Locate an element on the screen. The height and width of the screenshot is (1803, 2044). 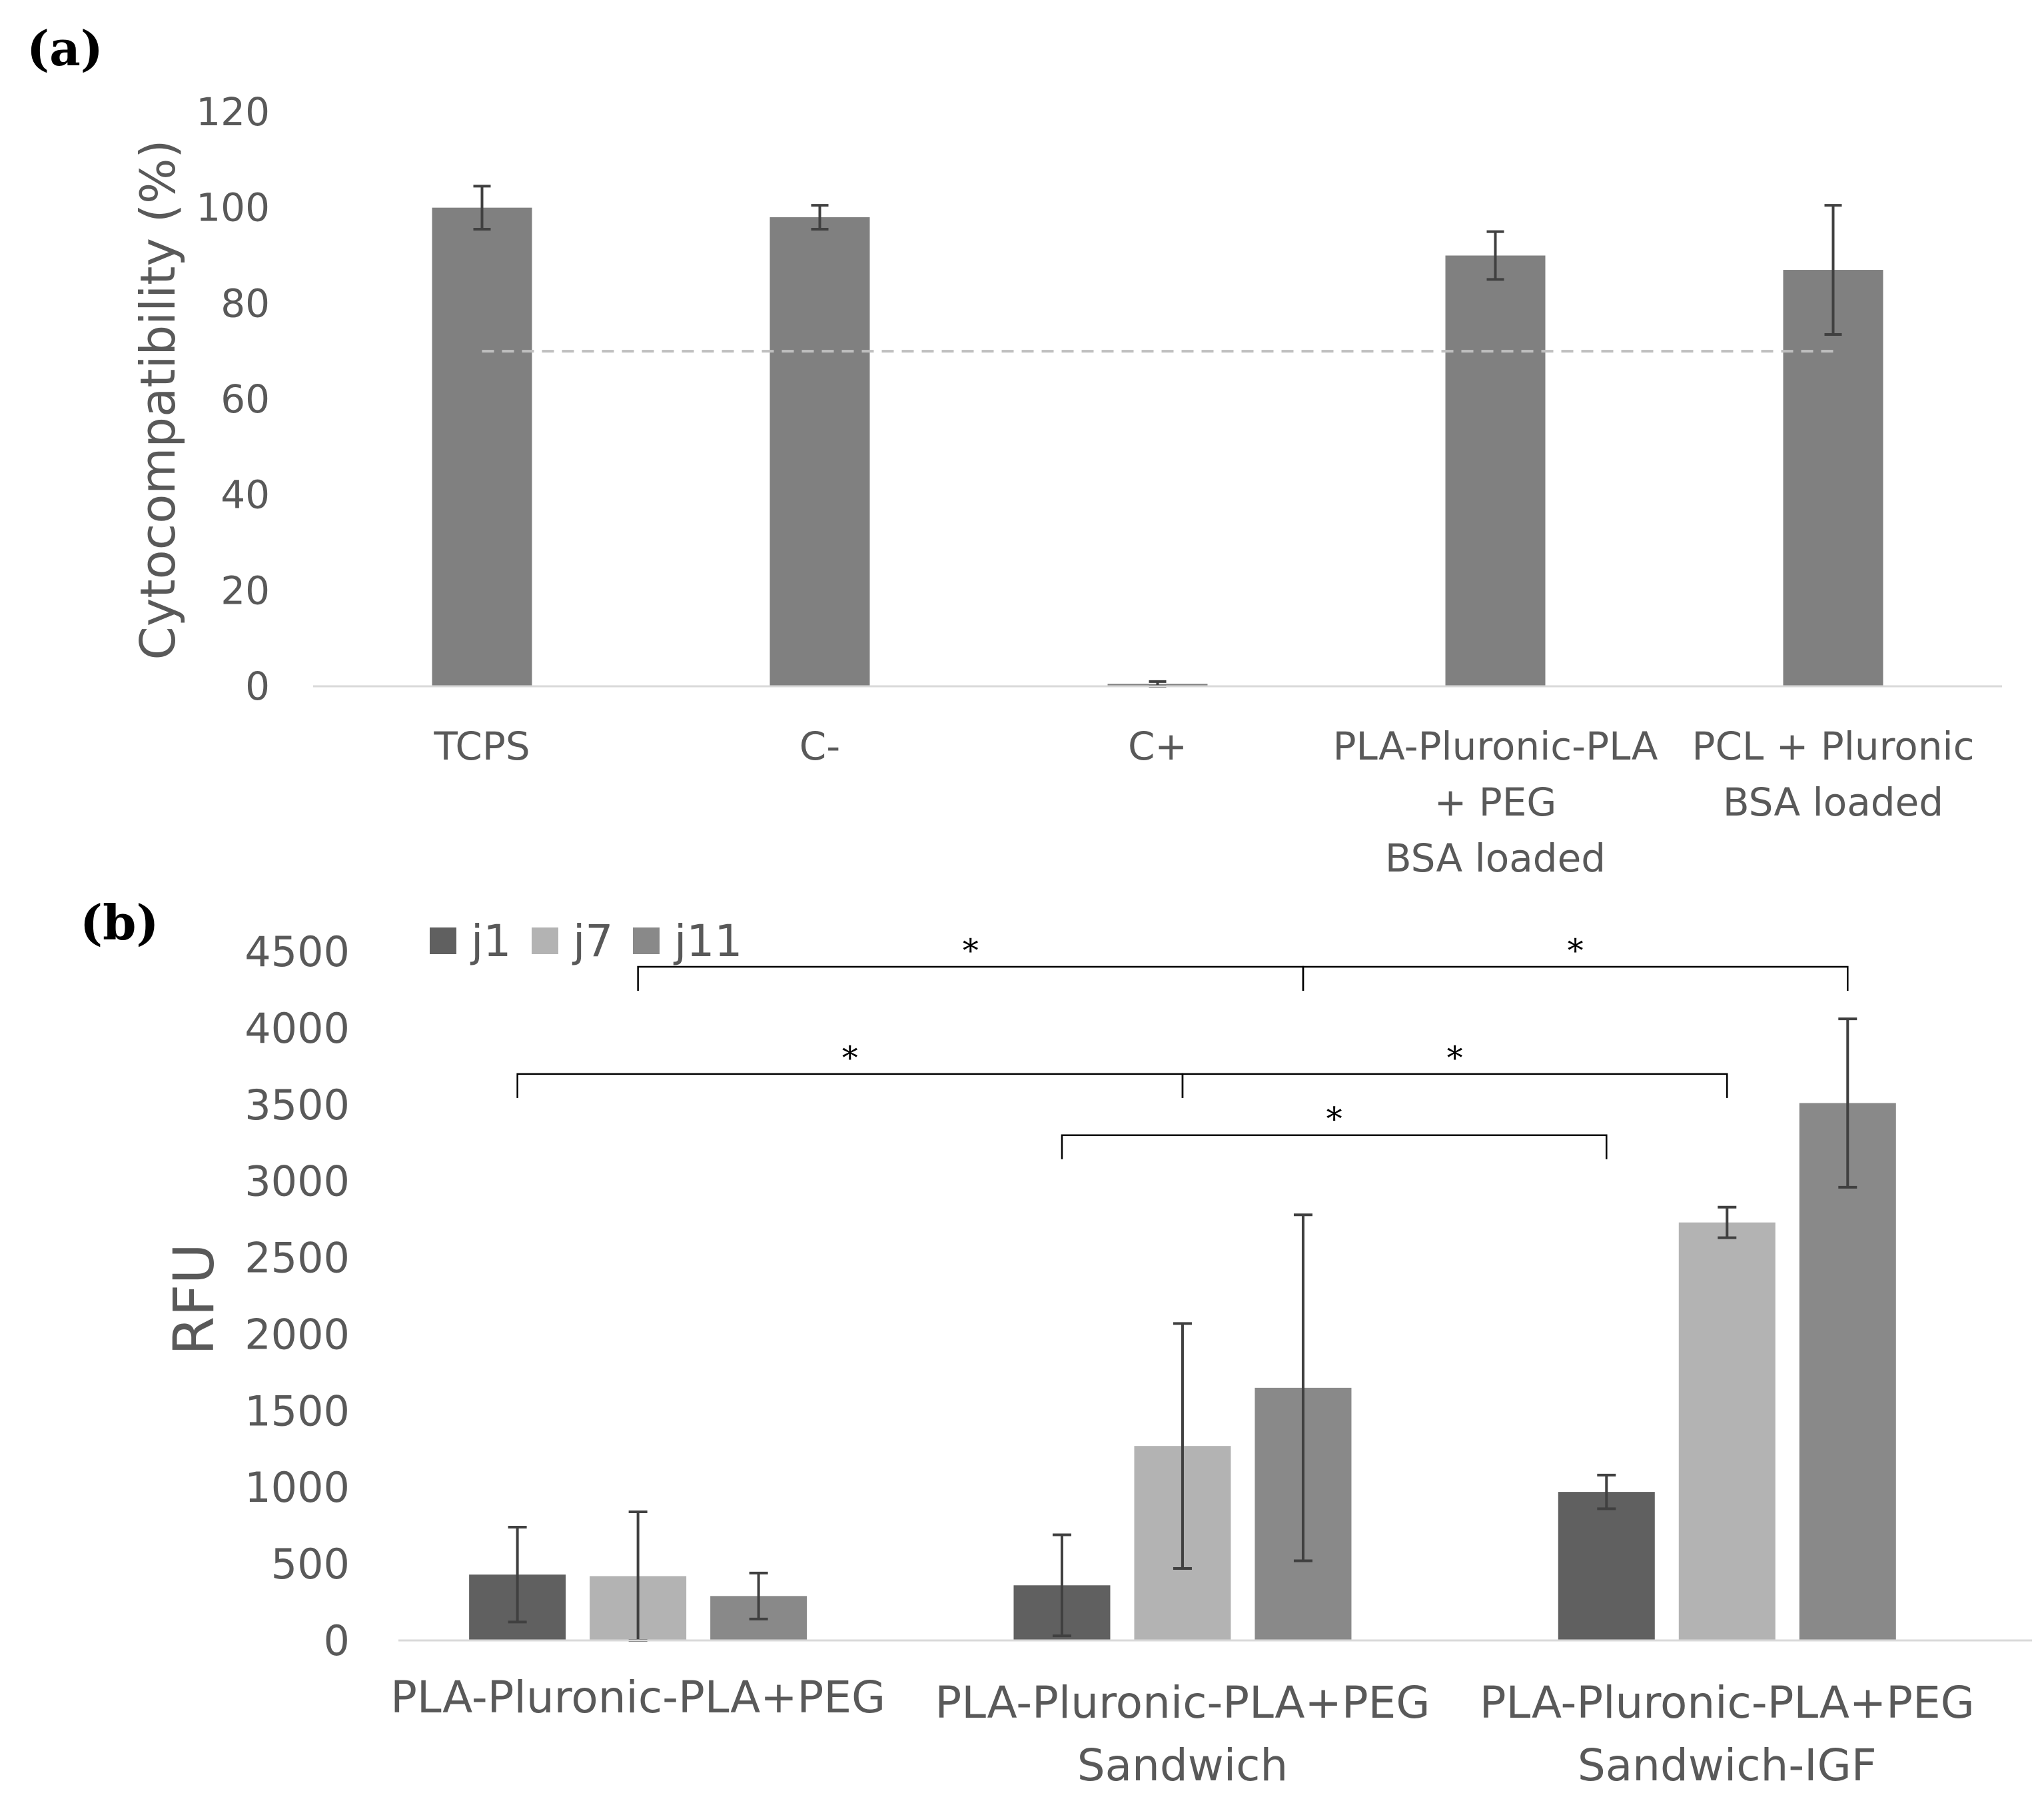
y-axis-title-b: RFU is located at coordinates (194, 1299).